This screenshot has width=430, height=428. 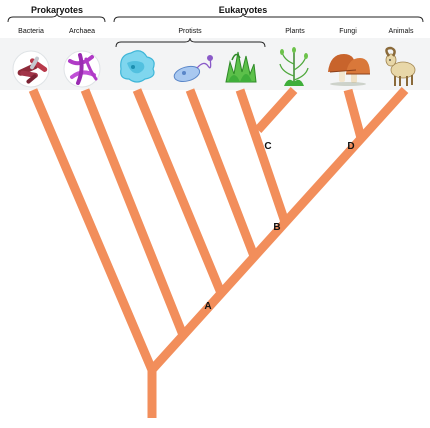 I want to click on protists-bracket, so click(x=190, y=42).